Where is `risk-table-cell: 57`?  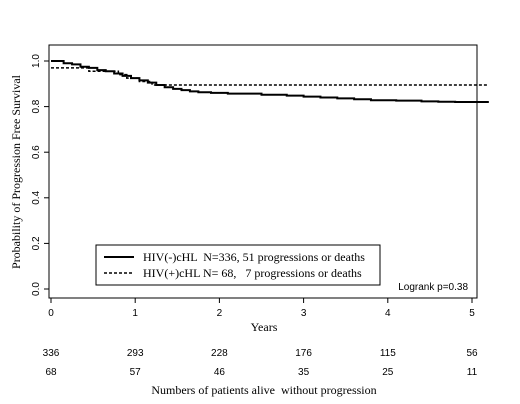 risk-table-cell: 57 is located at coordinates (136, 372).